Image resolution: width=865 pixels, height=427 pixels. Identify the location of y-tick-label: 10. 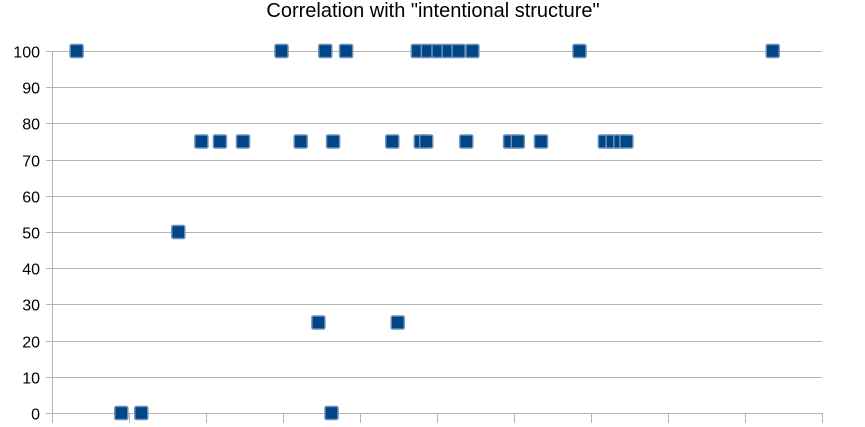
(31, 379).